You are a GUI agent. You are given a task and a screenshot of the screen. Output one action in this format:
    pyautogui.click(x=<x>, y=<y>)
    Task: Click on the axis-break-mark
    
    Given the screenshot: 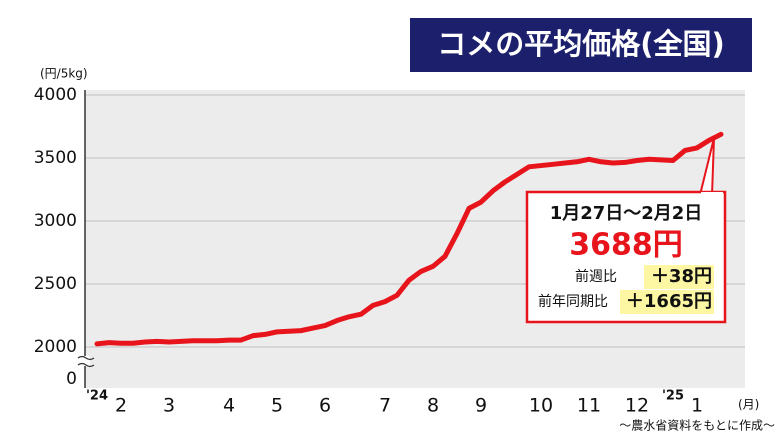 What is the action you would take?
    pyautogui.click(x=86, y=361)
    